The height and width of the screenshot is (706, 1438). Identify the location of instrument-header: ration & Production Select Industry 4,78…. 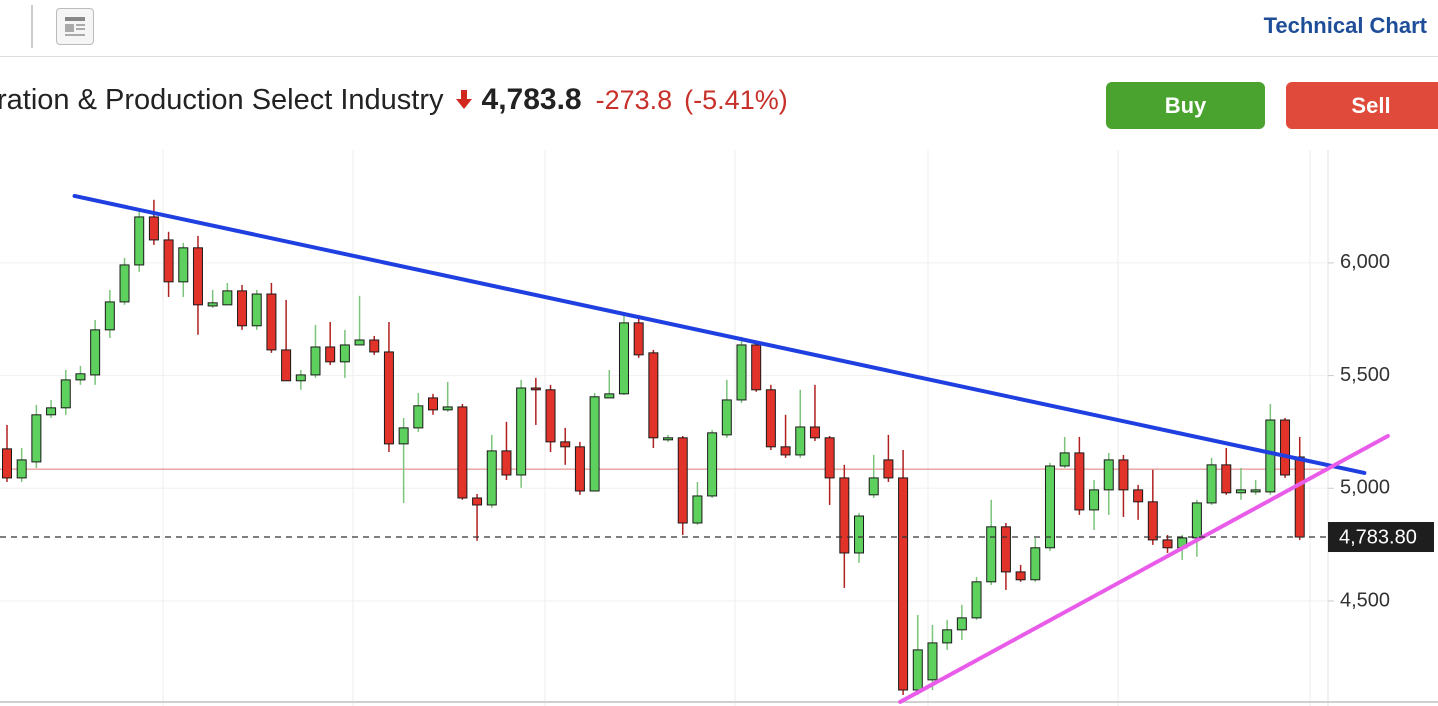
(400, 100).